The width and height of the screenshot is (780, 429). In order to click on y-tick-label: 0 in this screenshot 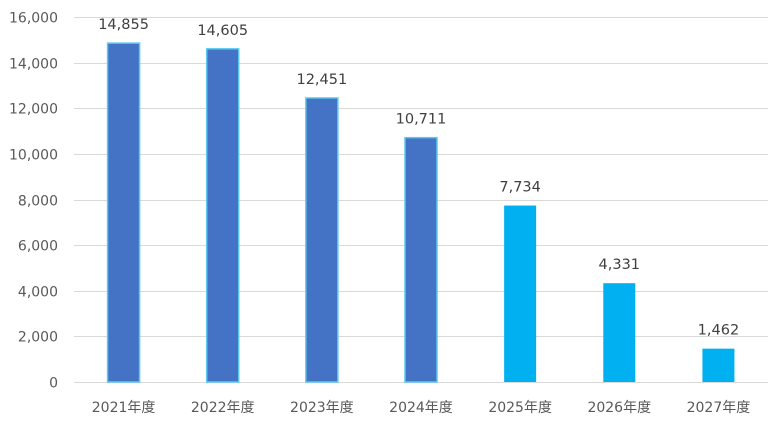, I will do `click(53, 384)`.